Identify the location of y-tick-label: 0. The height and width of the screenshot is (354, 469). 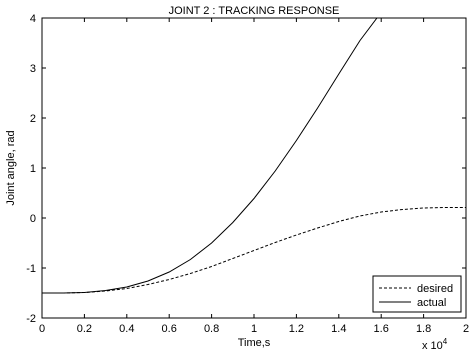
(33, 219).